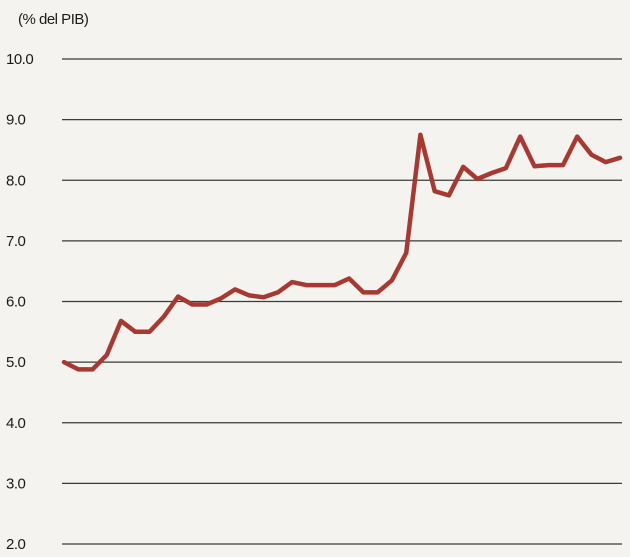 This screenshot has width=630, height=557. I want to click on y-tick-labels: 10.0 9.0 8.0 7.0 6.0 5.0 4.0 3.0 2.0, so click(20, 302).